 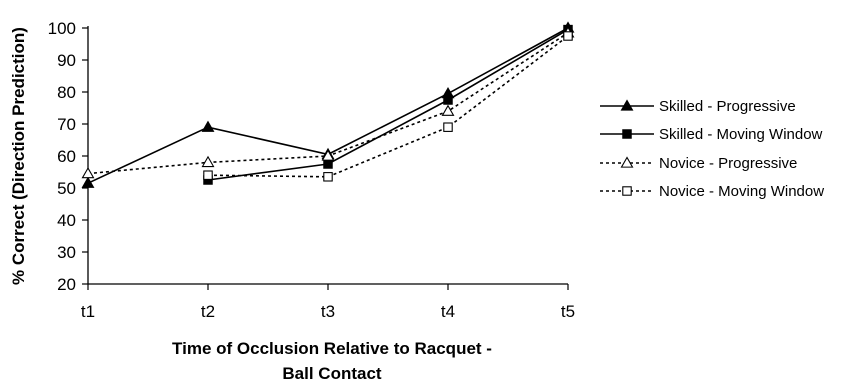 I want to click on legend-item: Skilled - Moving Window, so click(x=711, y=134).